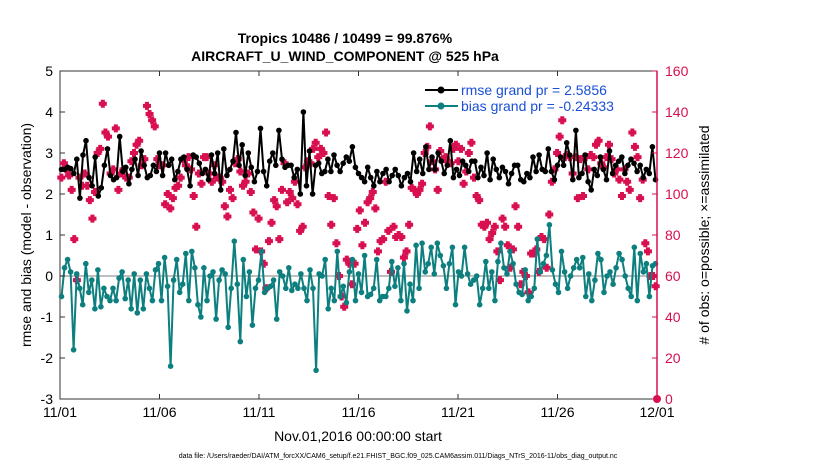 The width and height of the screenshot is (830, 470). What do you see at coordinates (673, 317) in the screenshot?
I see `y-right-tick-label: 40` at bounding box center [673, 317].